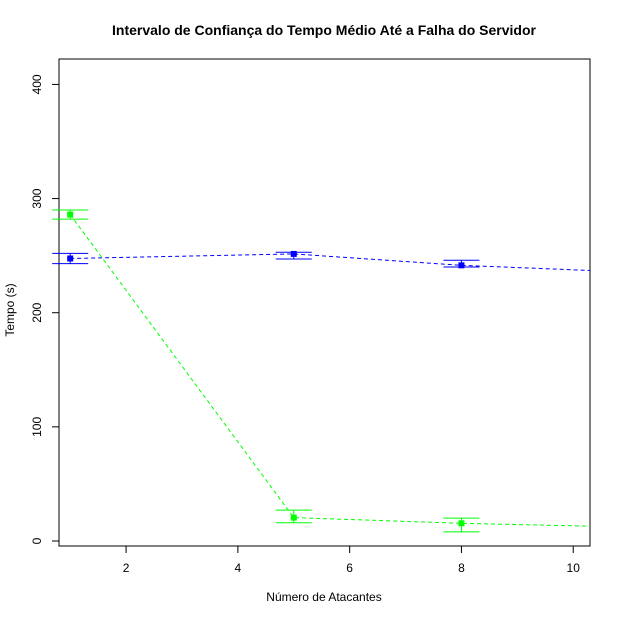 This screenshot has width=620, height=620. Describe the element at coordinates (37, 312) in the screenshot. I see `y-tick-label: 200` at that location.